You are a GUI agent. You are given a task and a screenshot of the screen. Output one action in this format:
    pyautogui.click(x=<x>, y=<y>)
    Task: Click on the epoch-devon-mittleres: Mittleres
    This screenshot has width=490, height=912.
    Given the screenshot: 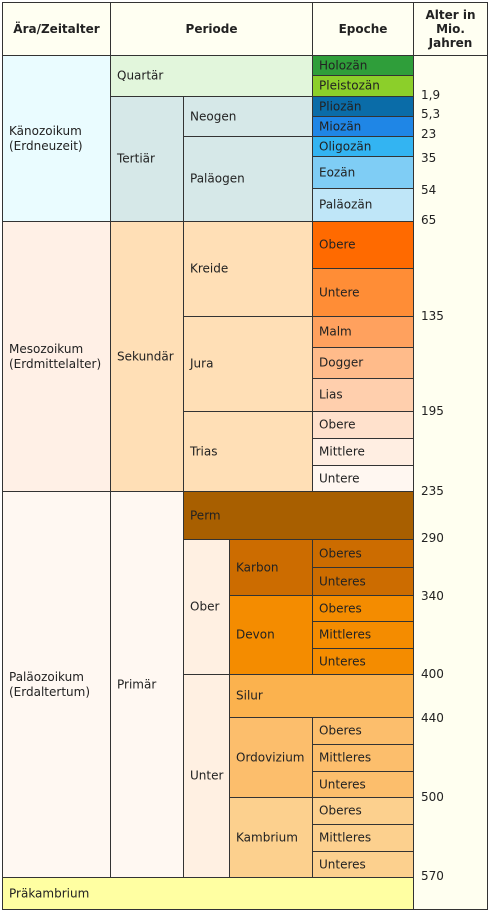 What is the action you would take?
    pyautogui.click(x=363, y=635)
    